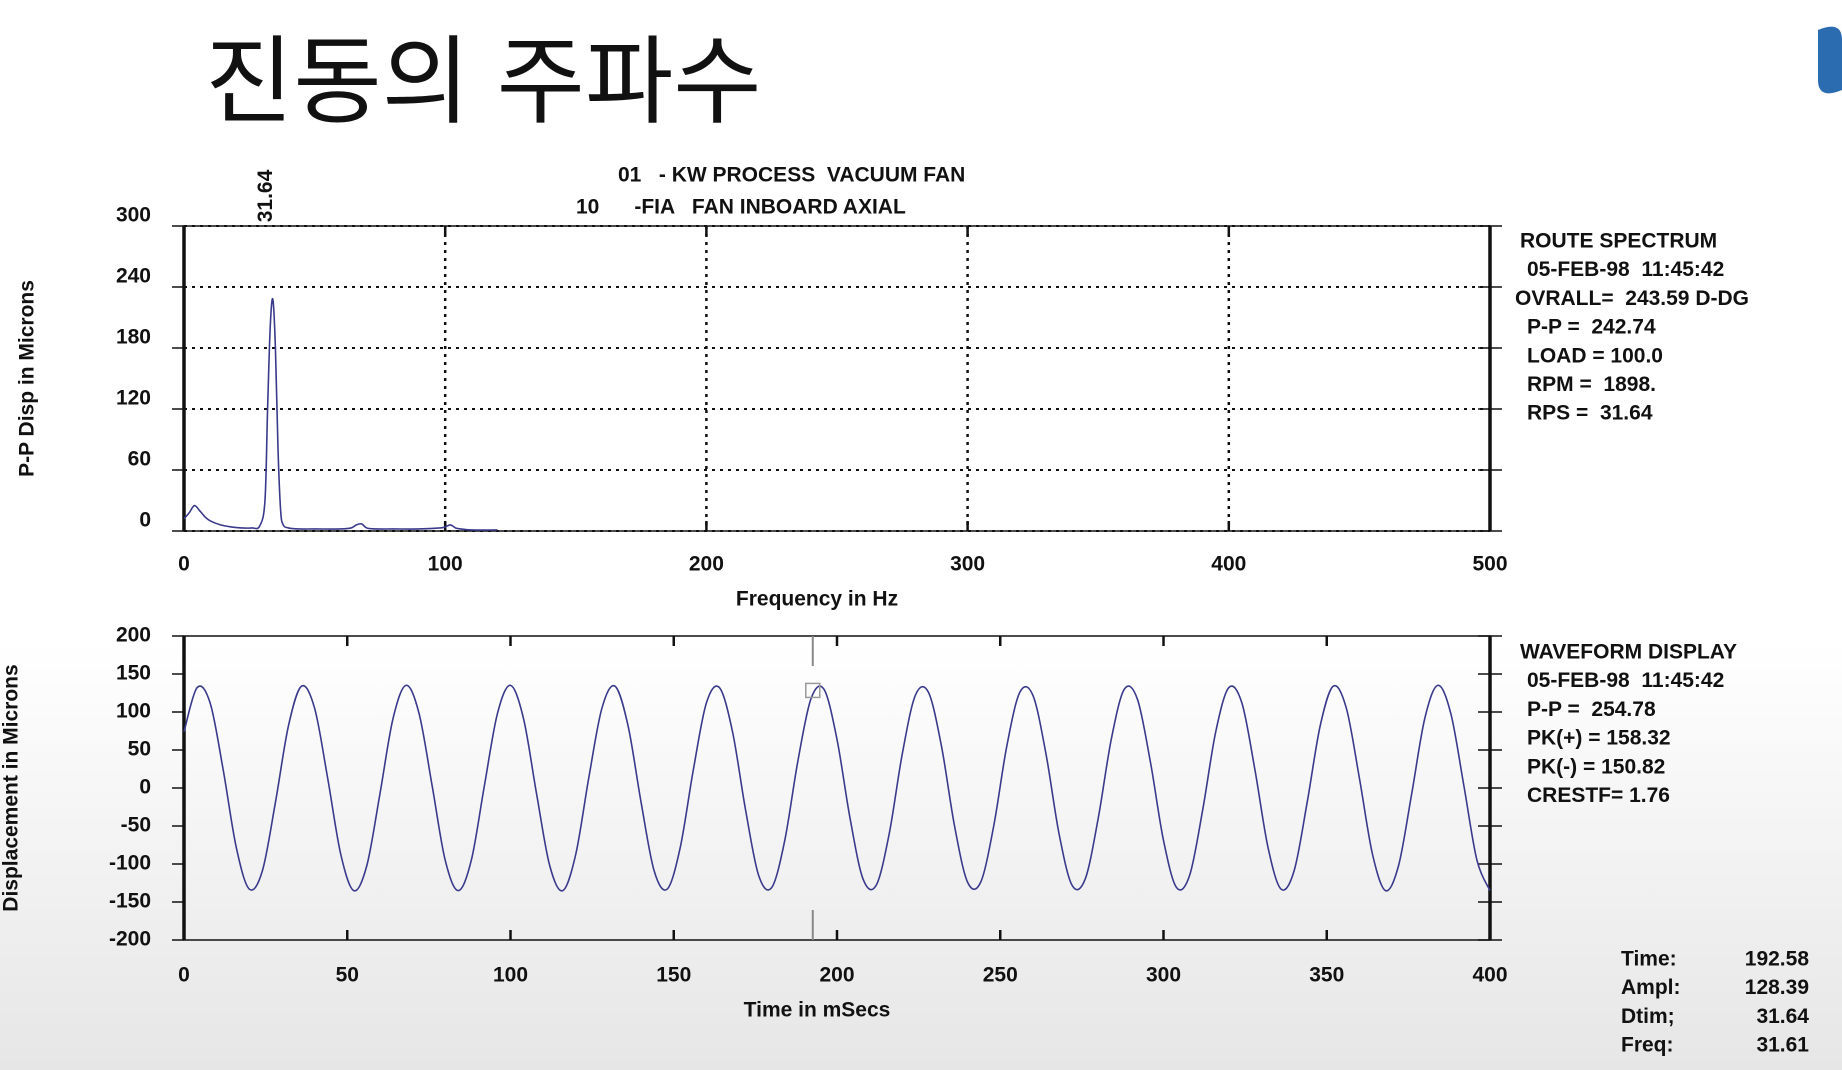 This screenshot has width=1842, height=1070. I want to click on page-title: 진동의 주파수, so click(483, 82).